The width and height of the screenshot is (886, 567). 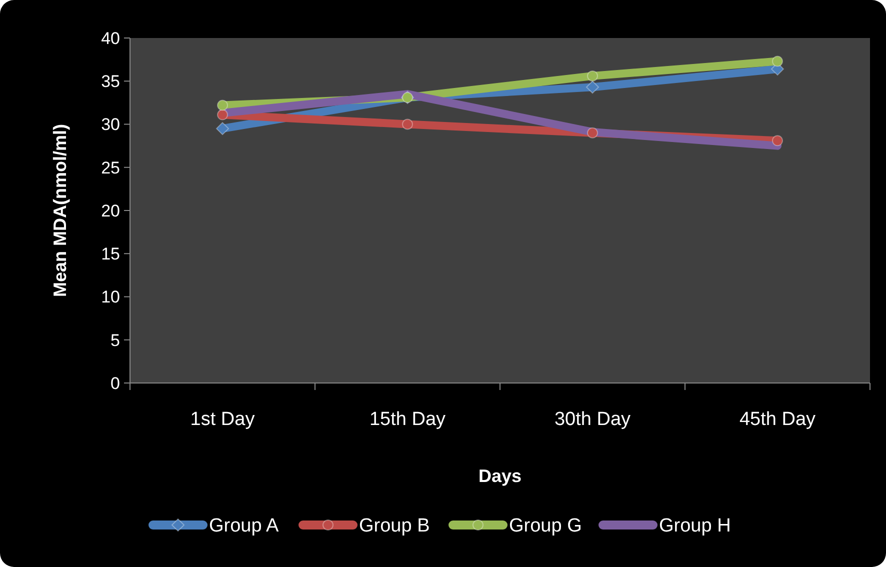 What do you see at coordinates (110, 168) in the screenshot?
I see `y-tick-label: 25` at bounding box center [110, 168].